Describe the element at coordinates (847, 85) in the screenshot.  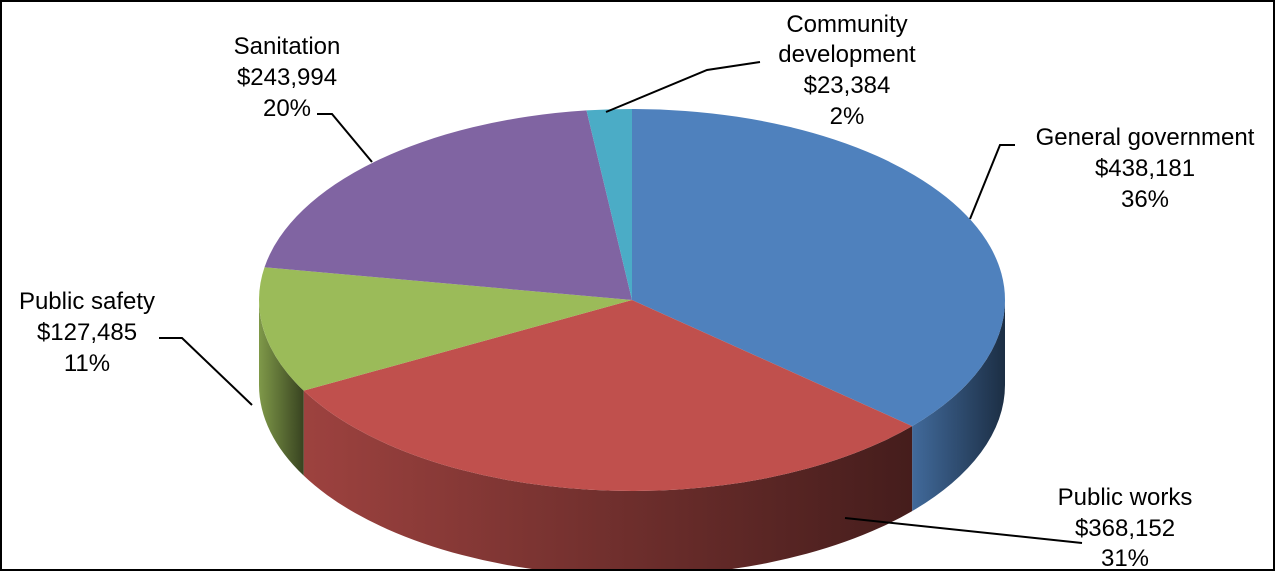
I see `slice-value: $23,384` at that location.